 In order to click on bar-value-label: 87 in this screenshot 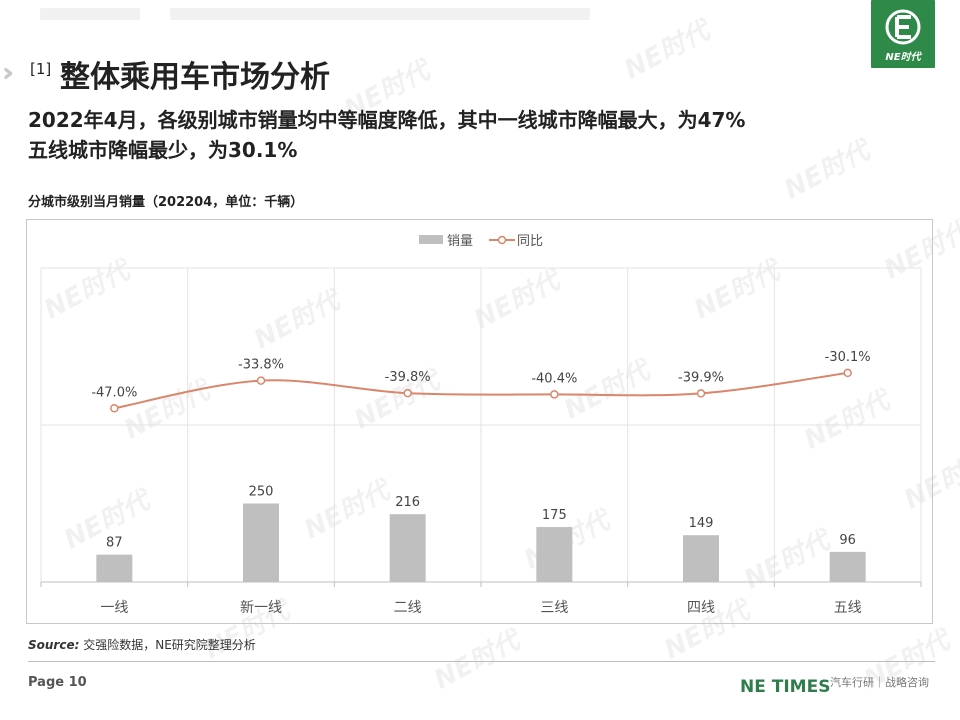, I will do `click(114, 543)`.